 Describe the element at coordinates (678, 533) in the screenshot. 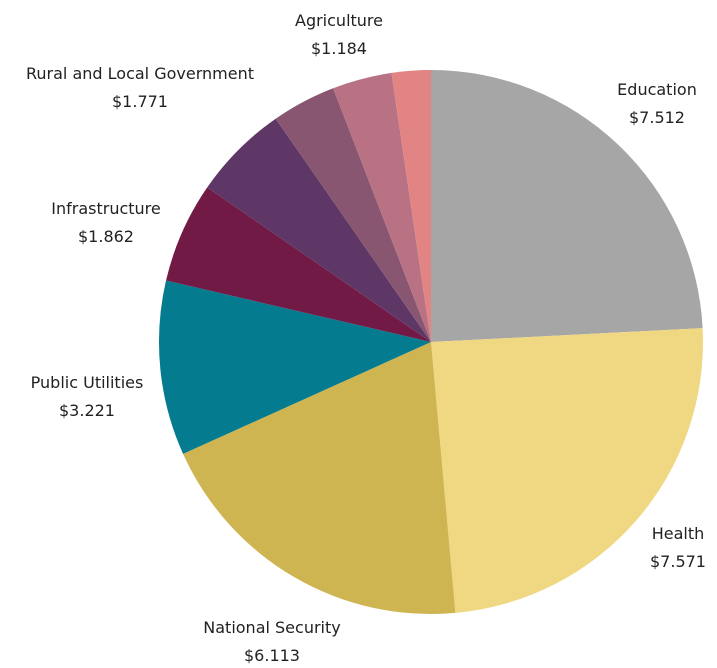

I see `slice-label-health: Health` at that location.